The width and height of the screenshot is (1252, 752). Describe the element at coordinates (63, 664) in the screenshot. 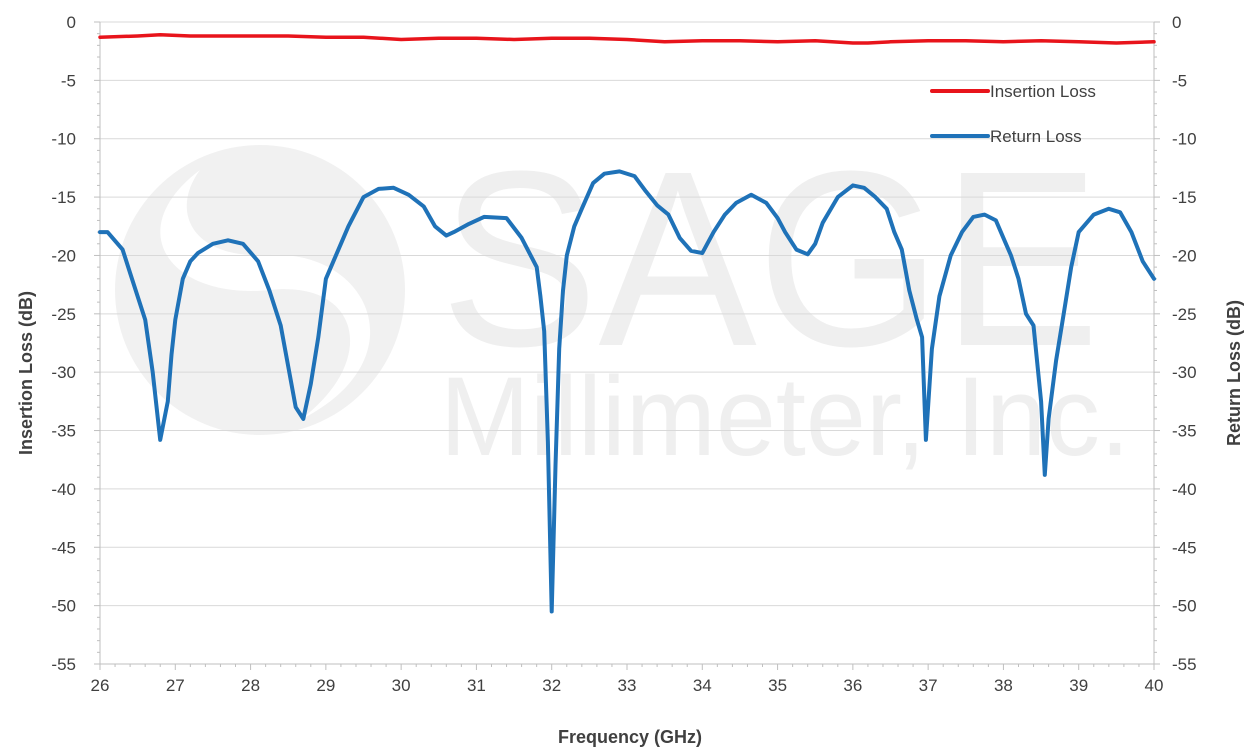

I see `y-tick-label-left: -55` at that location.